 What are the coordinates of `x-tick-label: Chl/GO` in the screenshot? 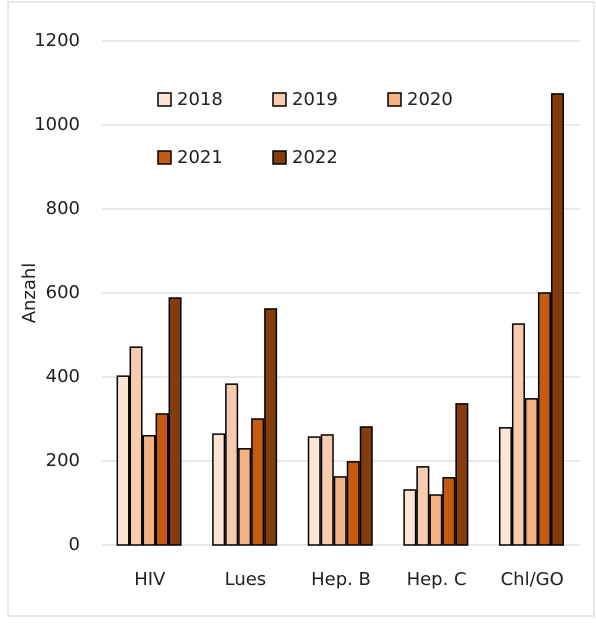 It's located at (532, 579).